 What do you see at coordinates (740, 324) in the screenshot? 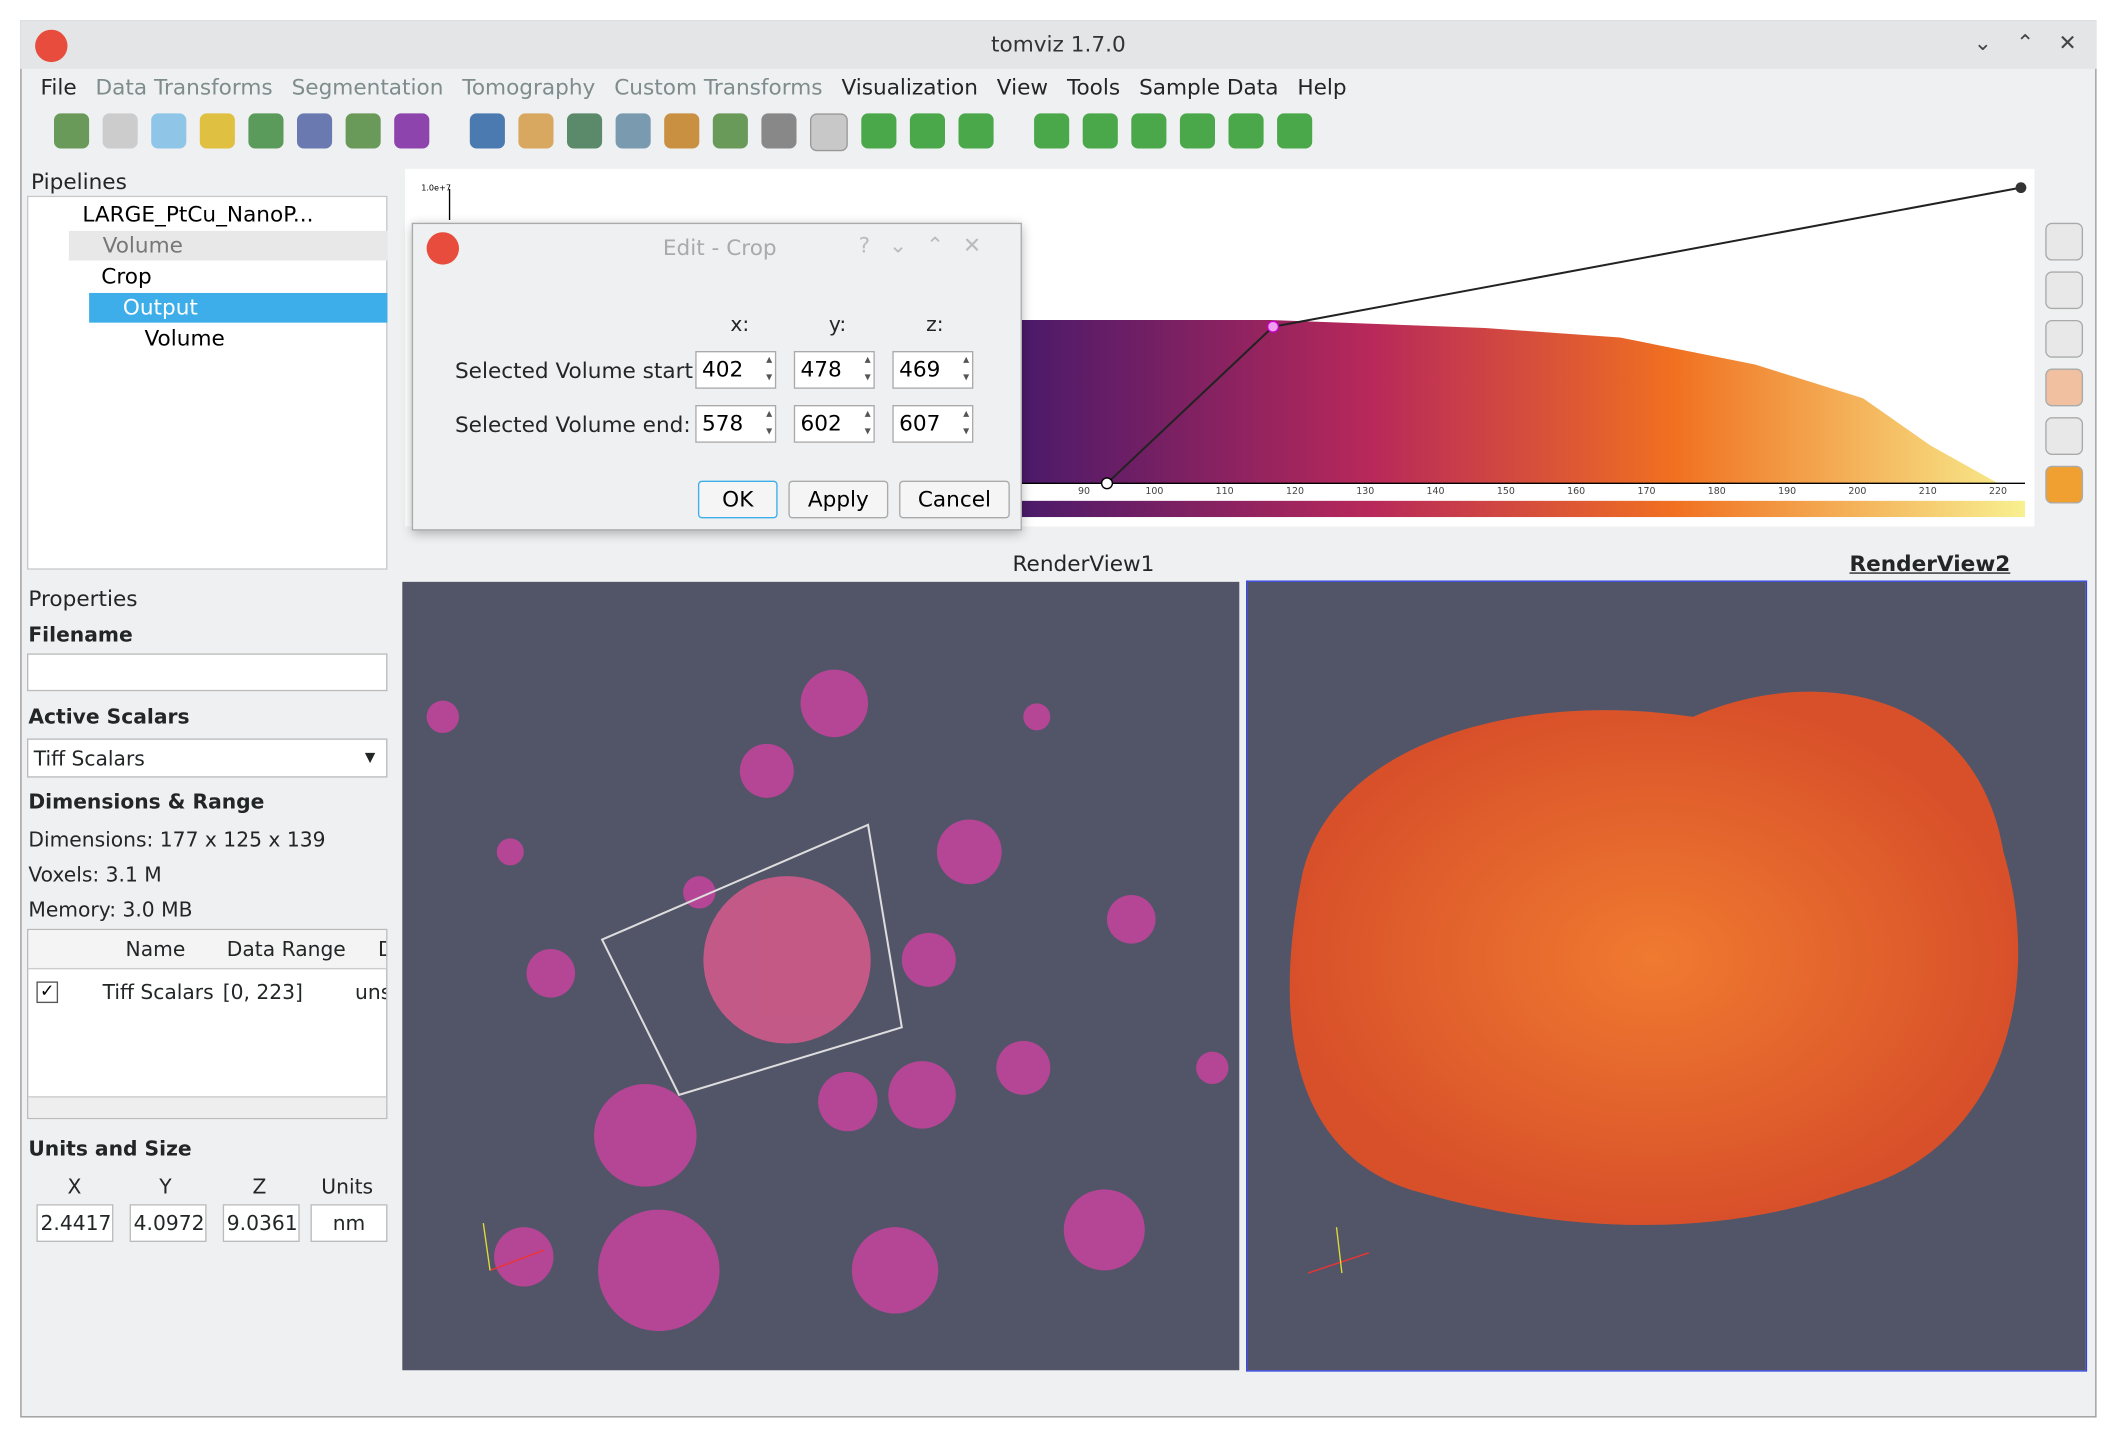
I see `column-header: x:` at bounding box center [740, 324].